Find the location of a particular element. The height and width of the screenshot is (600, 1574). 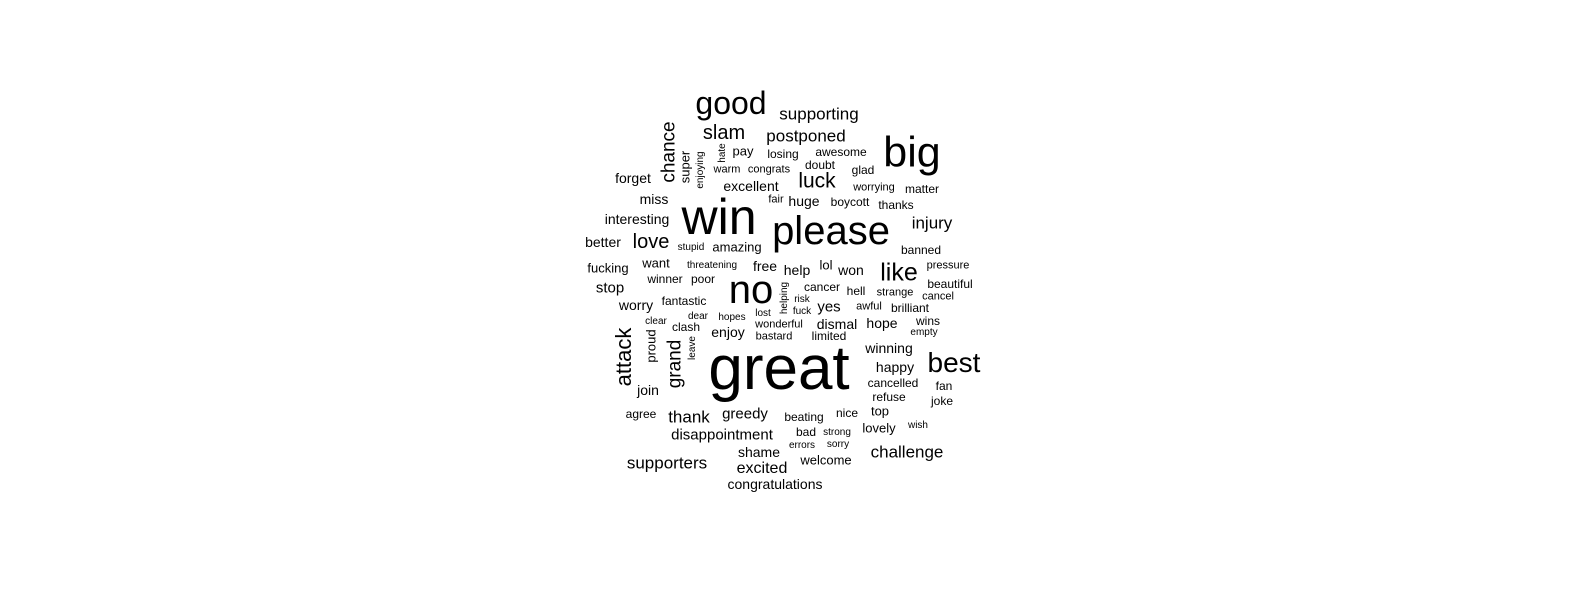

word-dismal: dismal is located at coordinates (837, 324).